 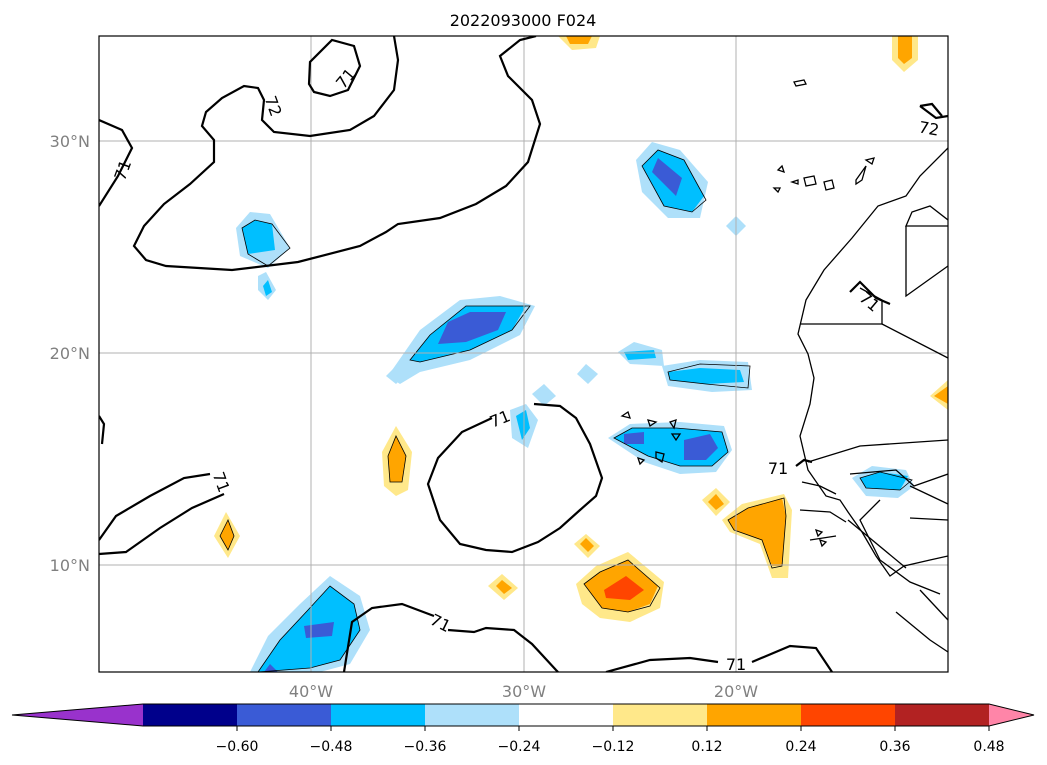 What do you see at coordinates (988, 747) in the screenshot?
I see `colorbar-tick-label: 0.48` at bounding box center [988, 747].